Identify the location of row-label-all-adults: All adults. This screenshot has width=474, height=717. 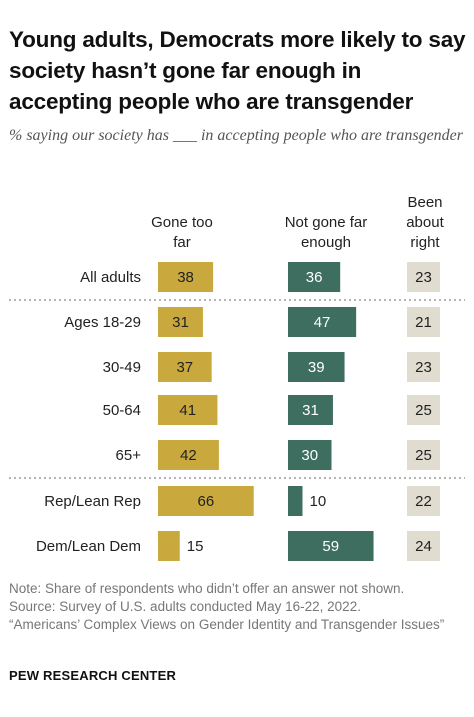
(110, 277).